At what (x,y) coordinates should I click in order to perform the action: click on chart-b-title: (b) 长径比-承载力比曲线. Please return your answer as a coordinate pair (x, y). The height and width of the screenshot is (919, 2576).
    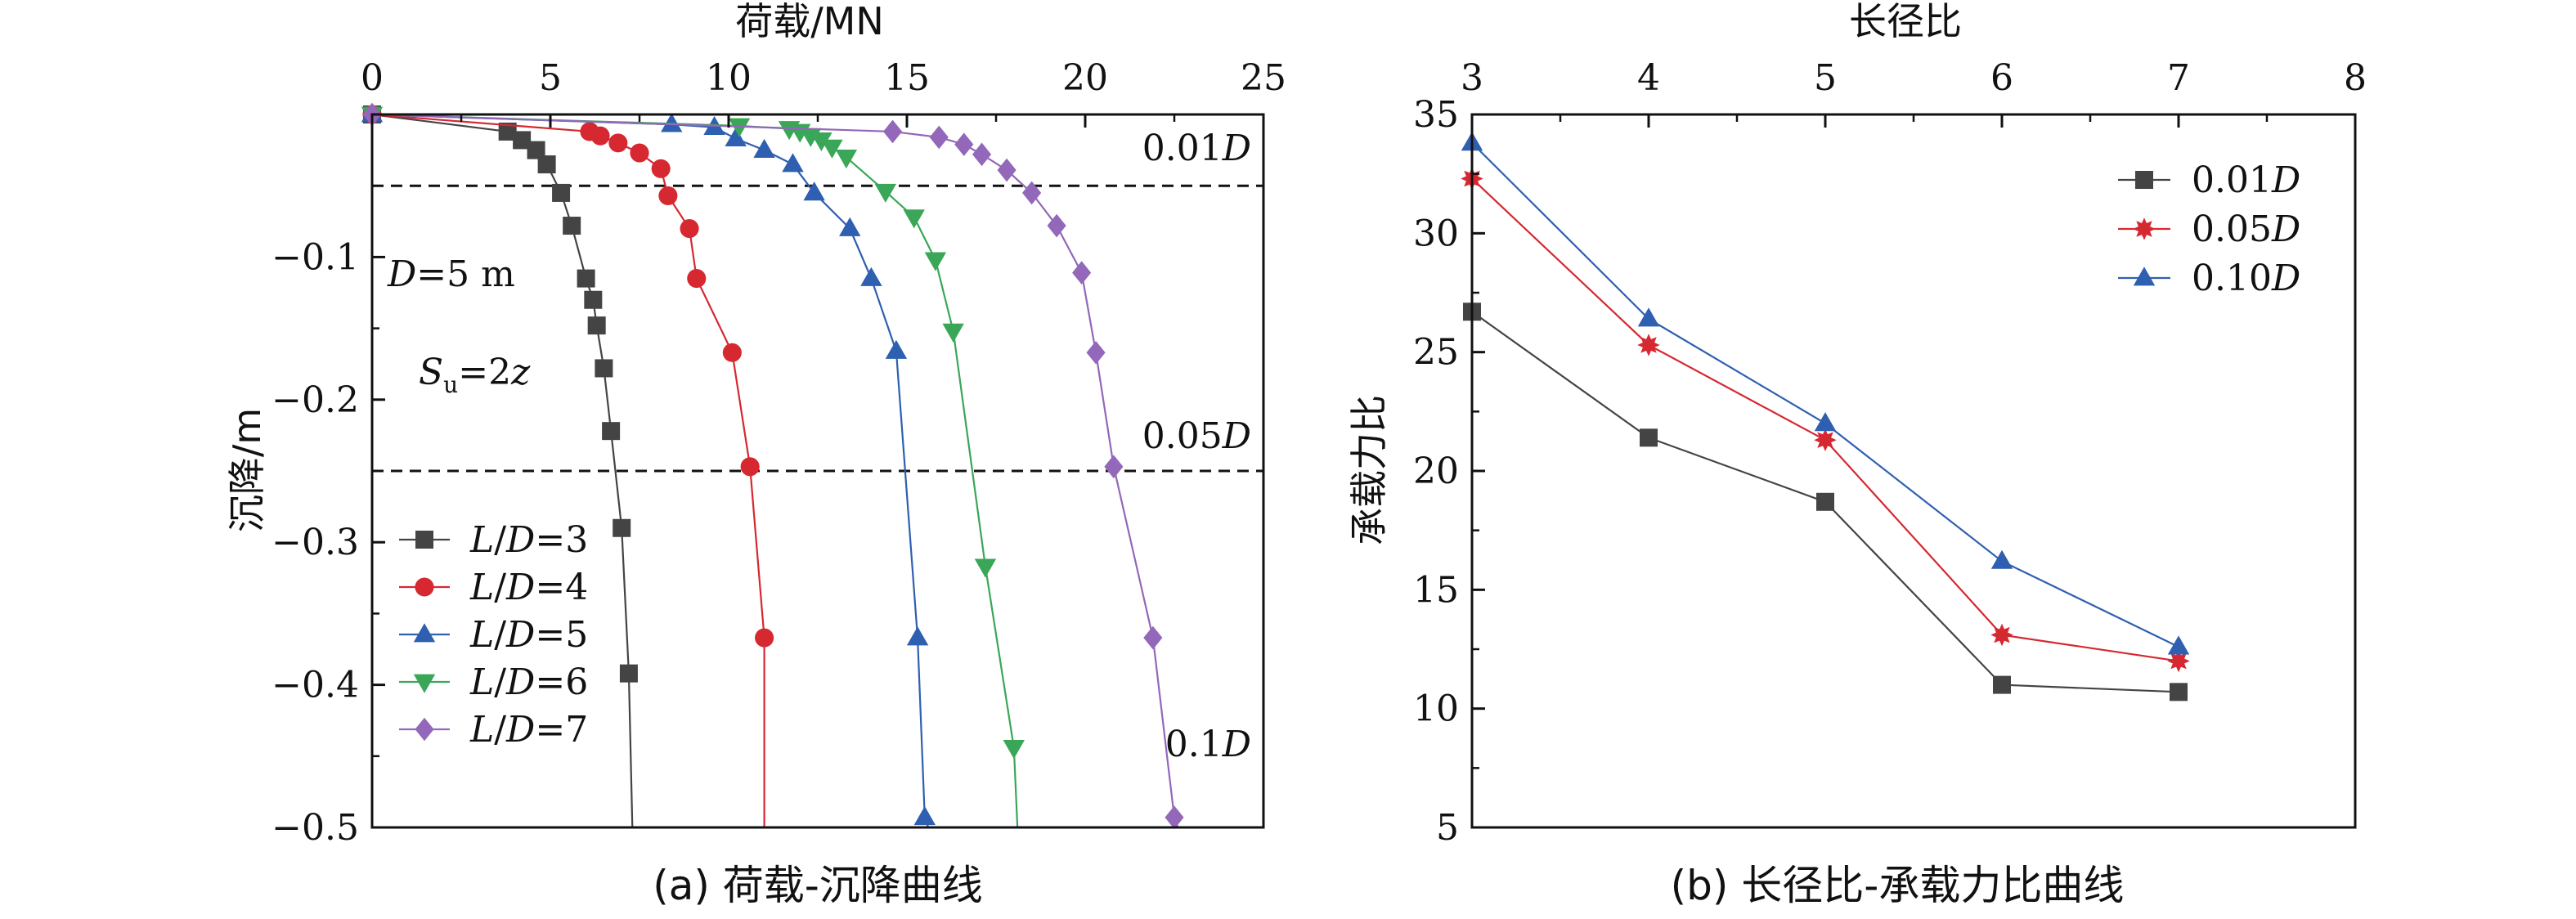
    Looking at the image, I should click on (1898, 885).